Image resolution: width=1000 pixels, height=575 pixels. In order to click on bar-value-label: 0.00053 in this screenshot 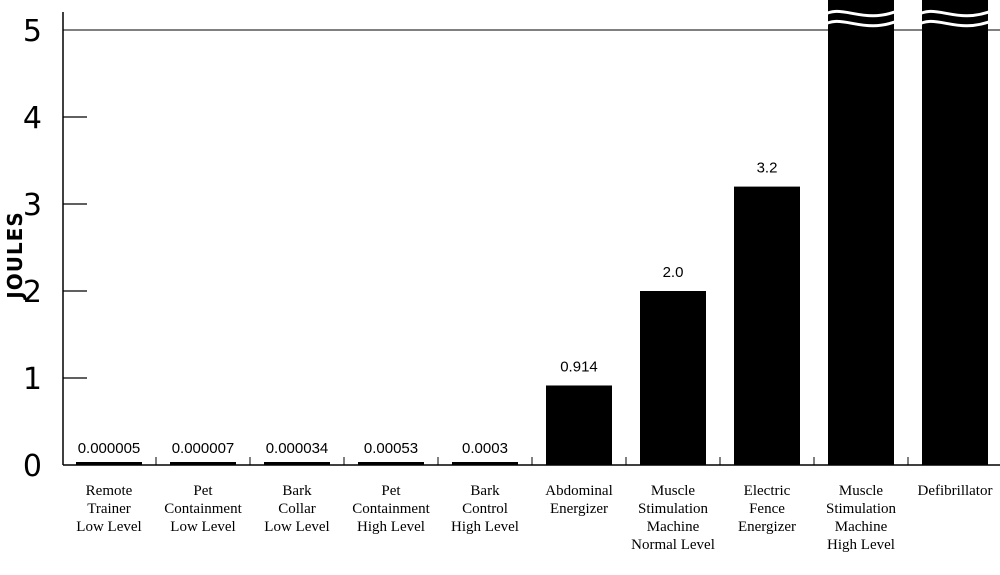, I will do `click(391, 448)`.